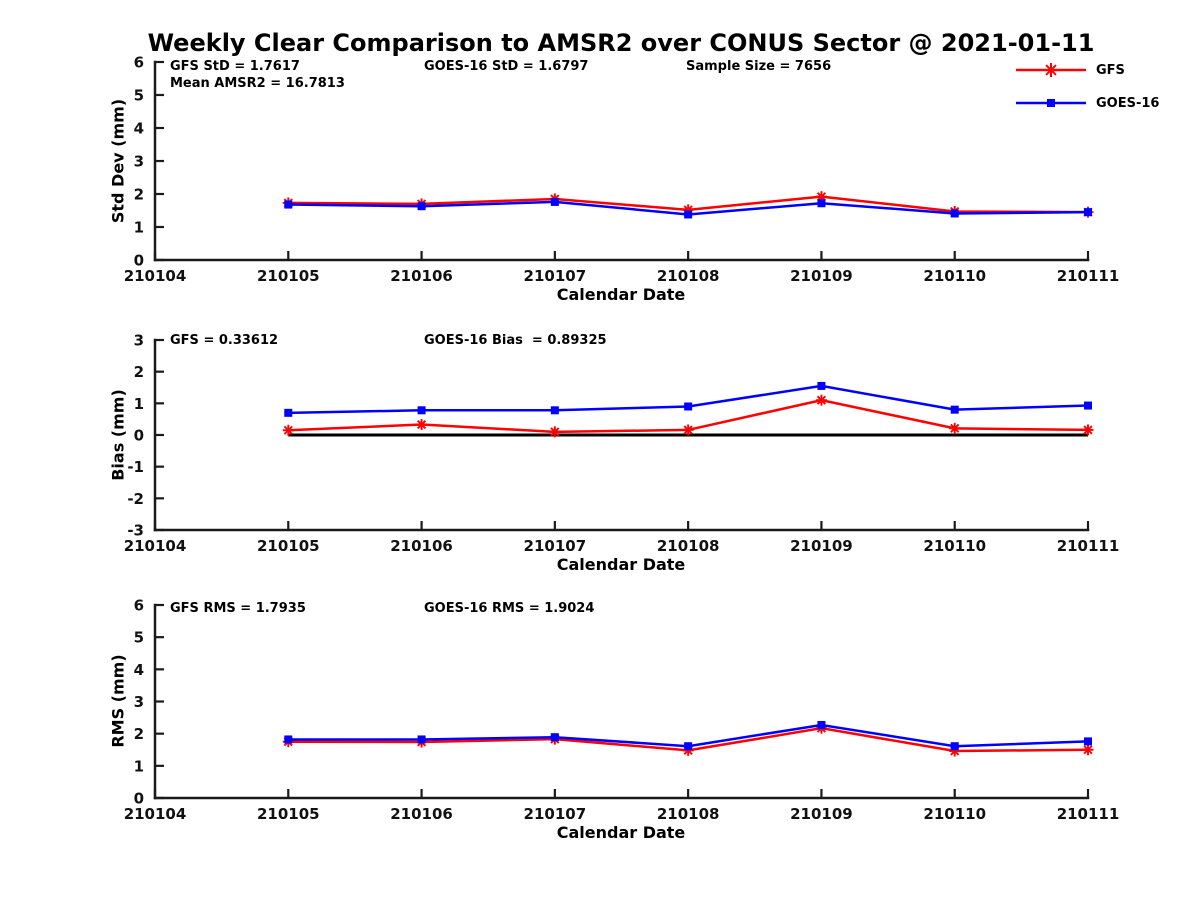  What do you see at coordinates (621, 564) in the screenshot?
I see `x-axis-label-2: Calendar Date` at bounding box center [621, 564].